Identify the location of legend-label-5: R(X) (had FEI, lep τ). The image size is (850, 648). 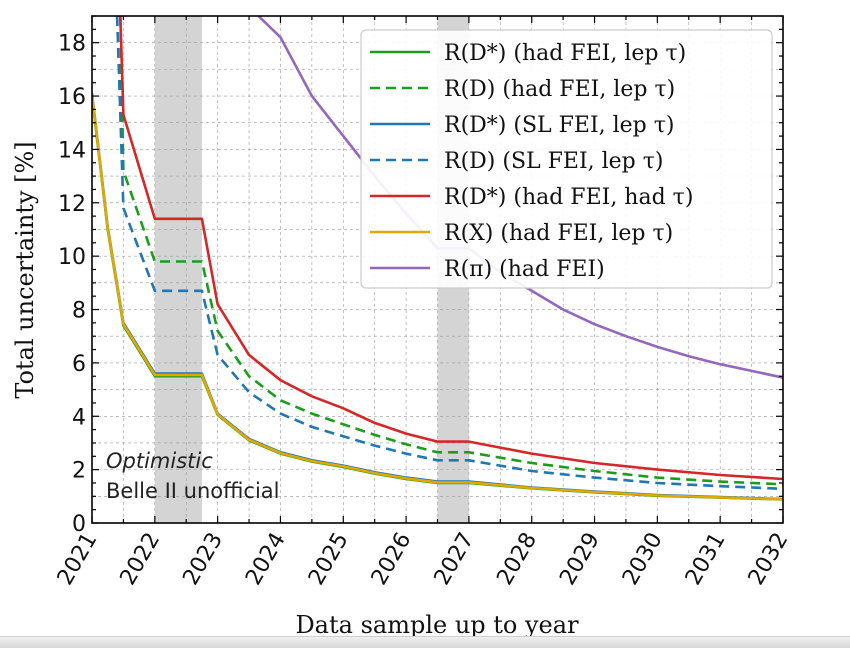
(558, 233).